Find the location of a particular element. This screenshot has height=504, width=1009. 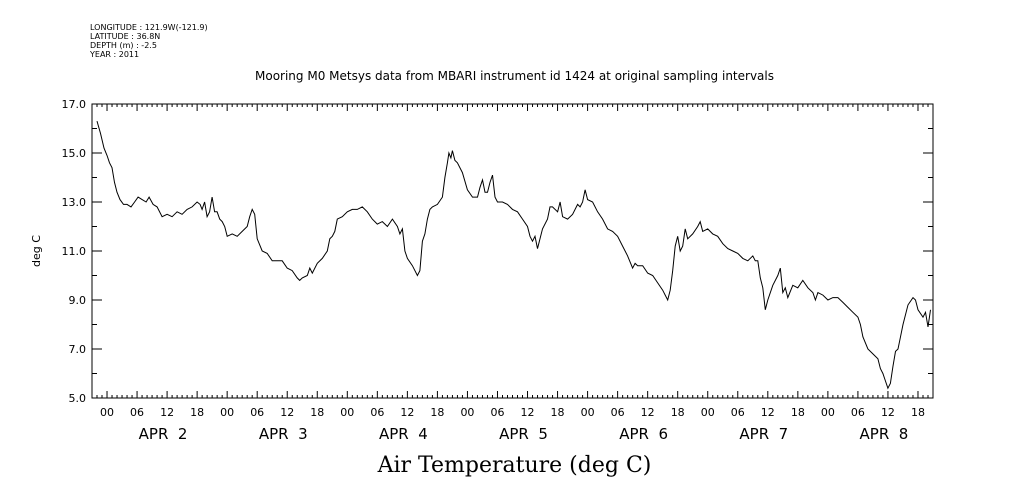

longitude-label: LONGITUDE : 121.9W(-121.9) is located at coordinates (149, 27).